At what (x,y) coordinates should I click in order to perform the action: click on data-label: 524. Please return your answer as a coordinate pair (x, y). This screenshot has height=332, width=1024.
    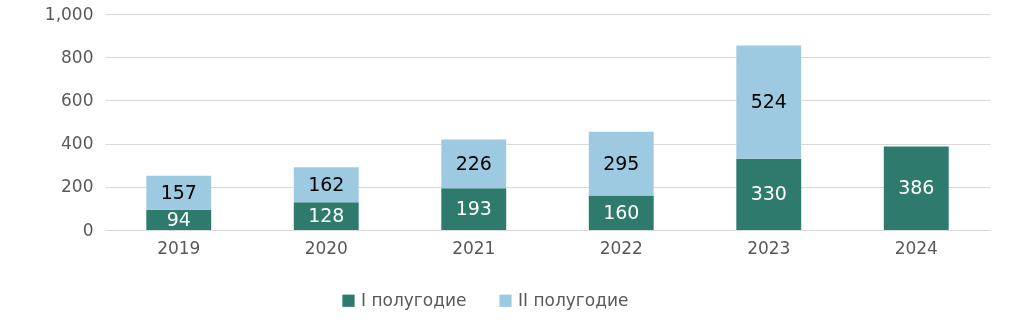
    Looking at the image, I should click on (768, 101).